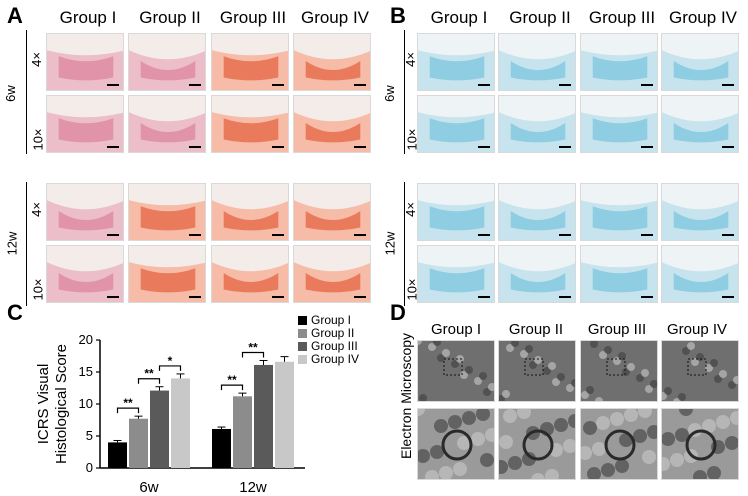 The image size is (748, 496). What do you see at coordinates (117, 455) in the screenshot?
I see `bar-6w-group-i` at bounding box center [117, 455].